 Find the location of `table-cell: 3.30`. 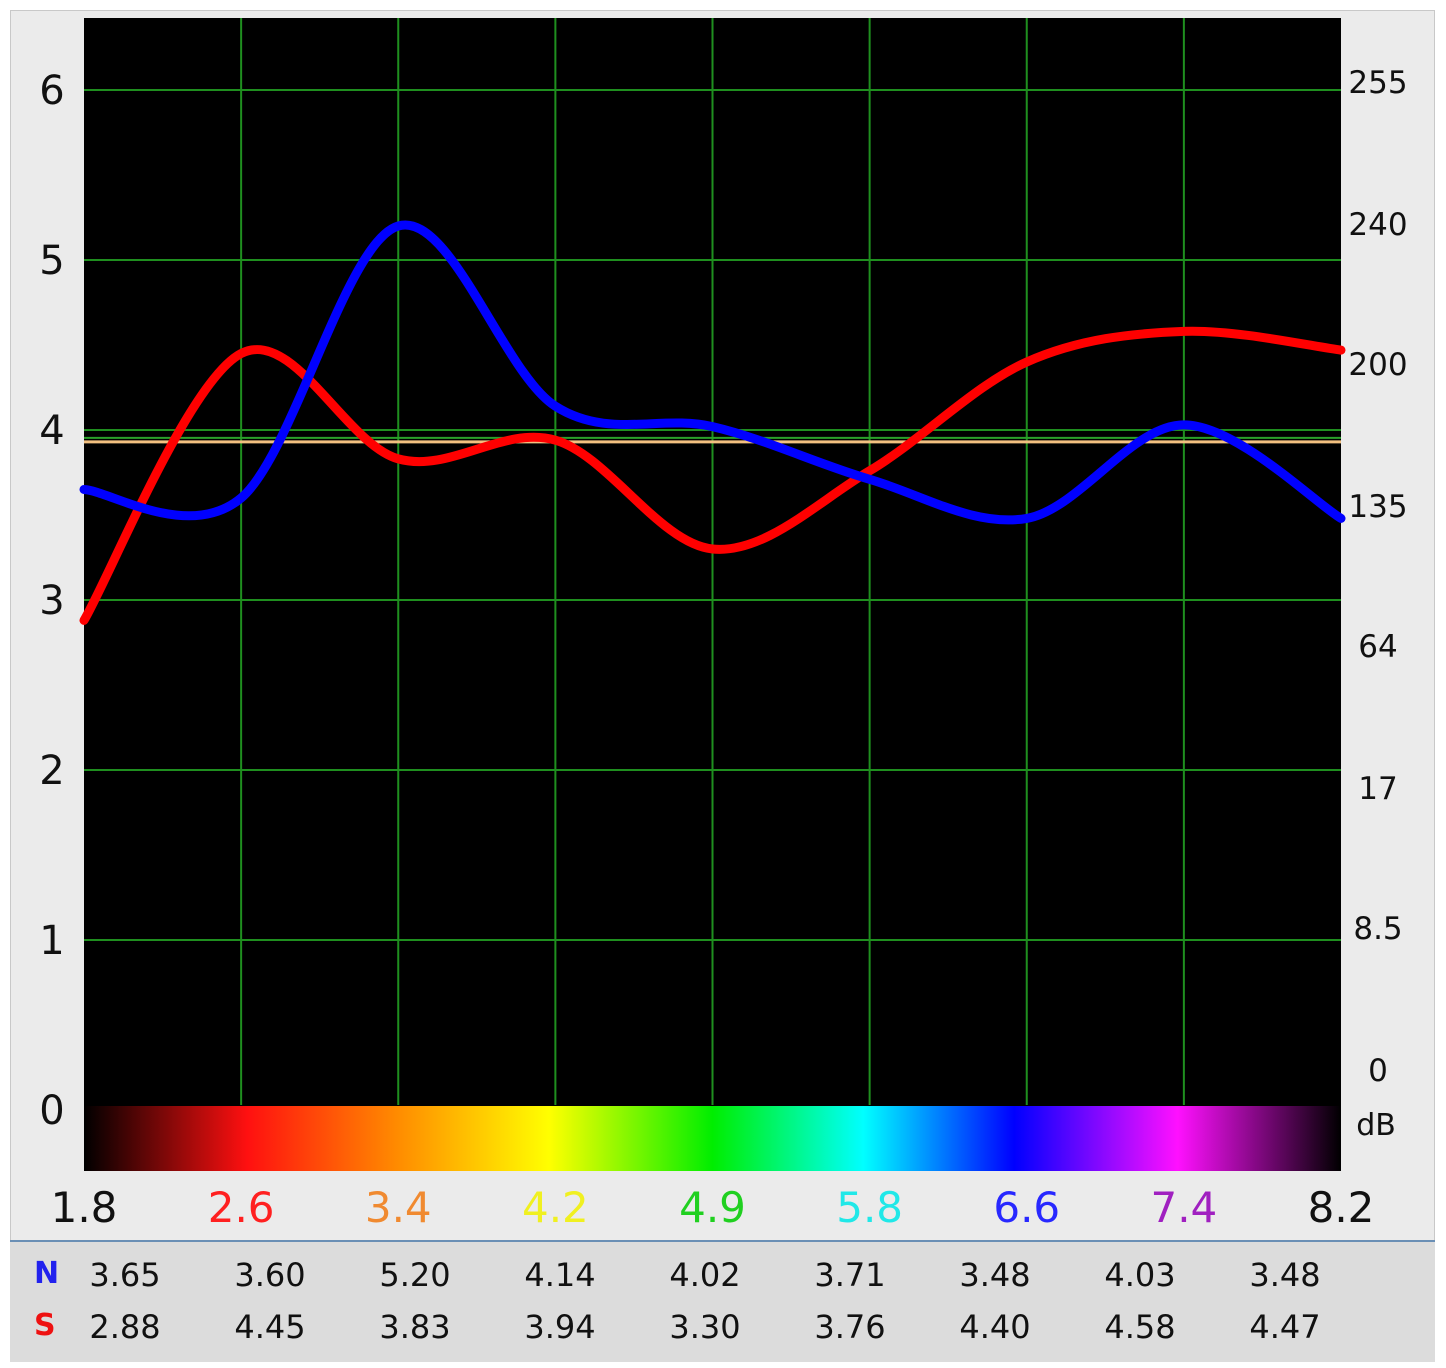

table-cell: 3.30 is located at coordinates (705, 1327).